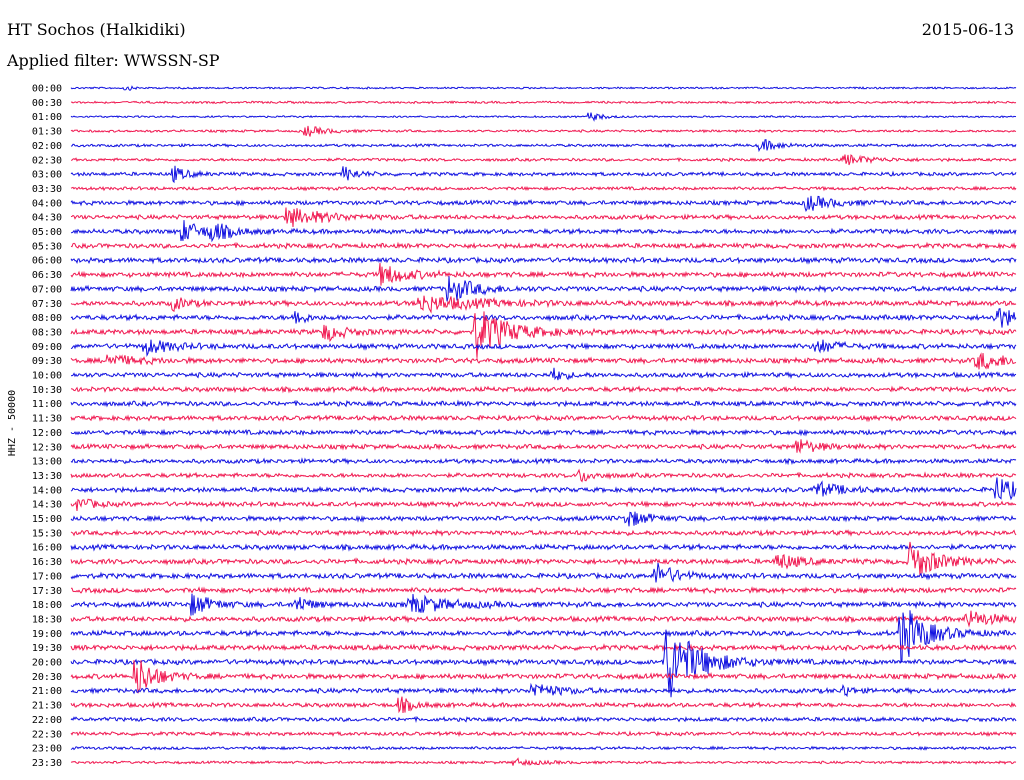 The width and height of the screenshot is (1024, 780). What do you see at coordinates (47, 132) in the screenshot?
I see `row-time-label: 01:30` at bounding box center [47, 132].